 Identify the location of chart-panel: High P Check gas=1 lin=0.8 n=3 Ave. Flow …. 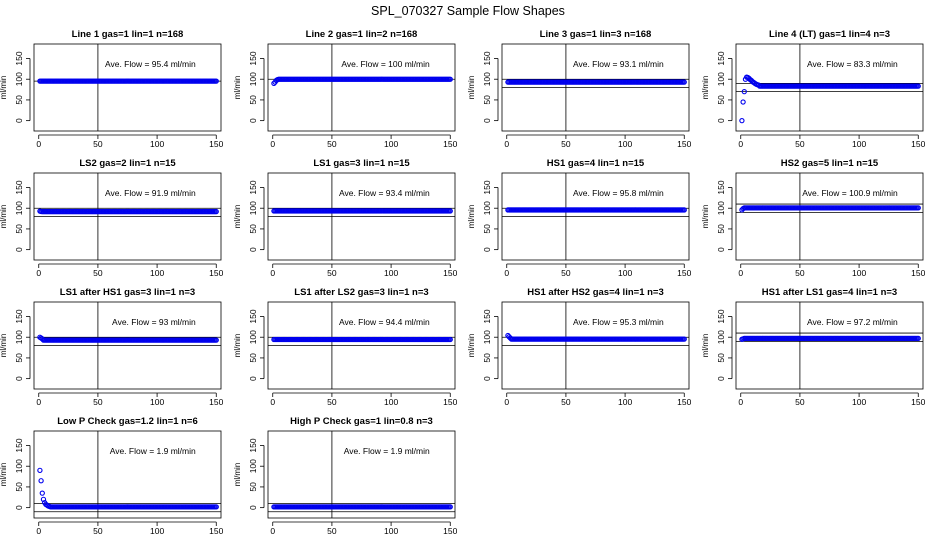
(345, 476).